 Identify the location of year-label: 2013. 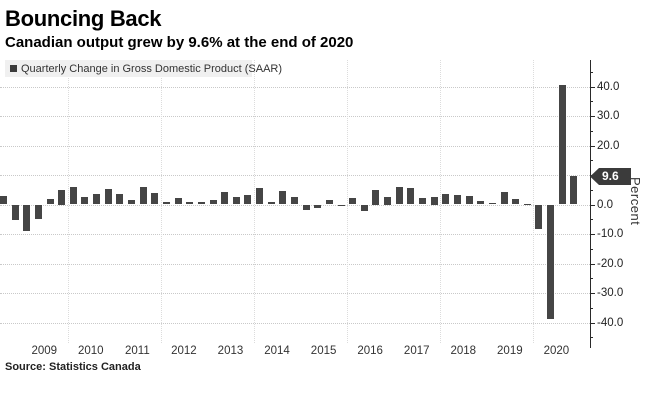
(230, 351).